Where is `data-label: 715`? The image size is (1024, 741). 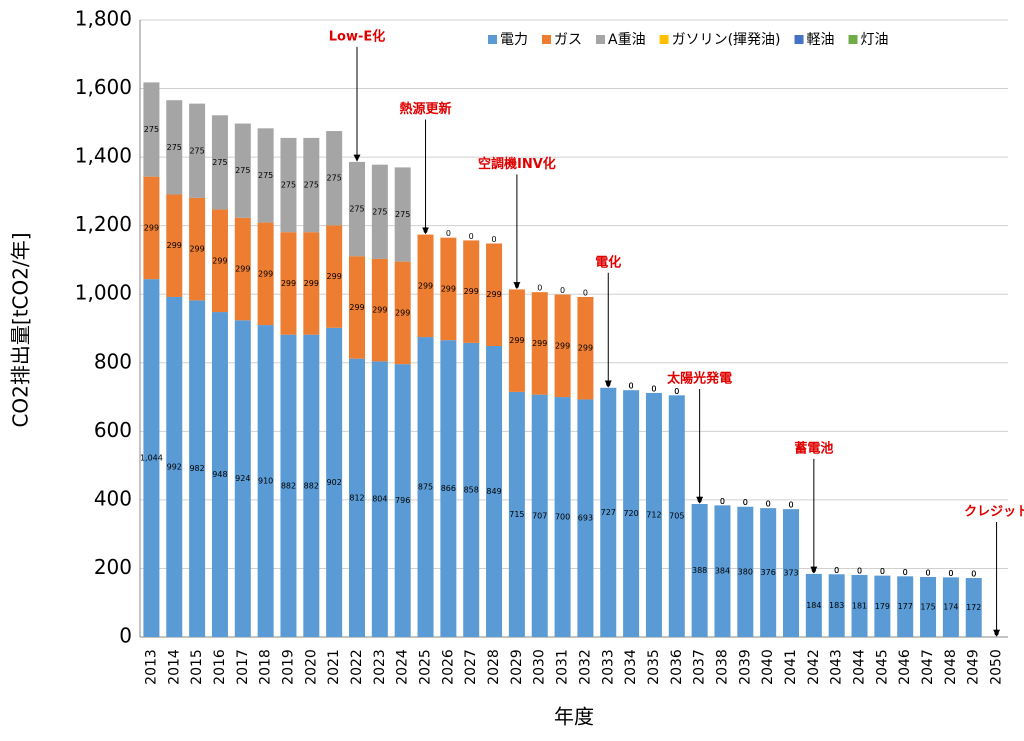 data-label: 715 is located at coordinates (516, 514).